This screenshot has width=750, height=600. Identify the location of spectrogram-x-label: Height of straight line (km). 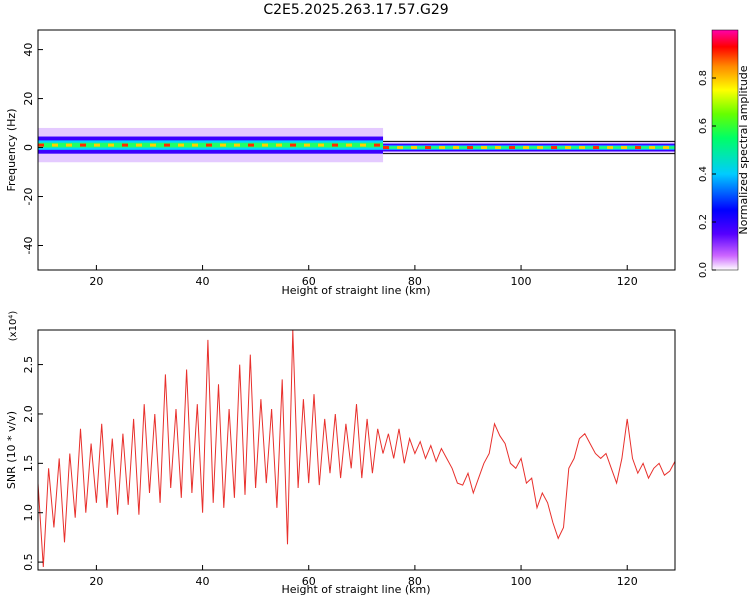
(355, 290).